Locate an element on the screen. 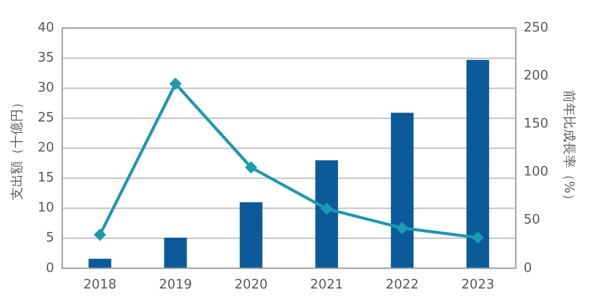 The width and height of the screenshot is (590, 304). y2-tick-label: 200 is located at coordinates (536, 76).